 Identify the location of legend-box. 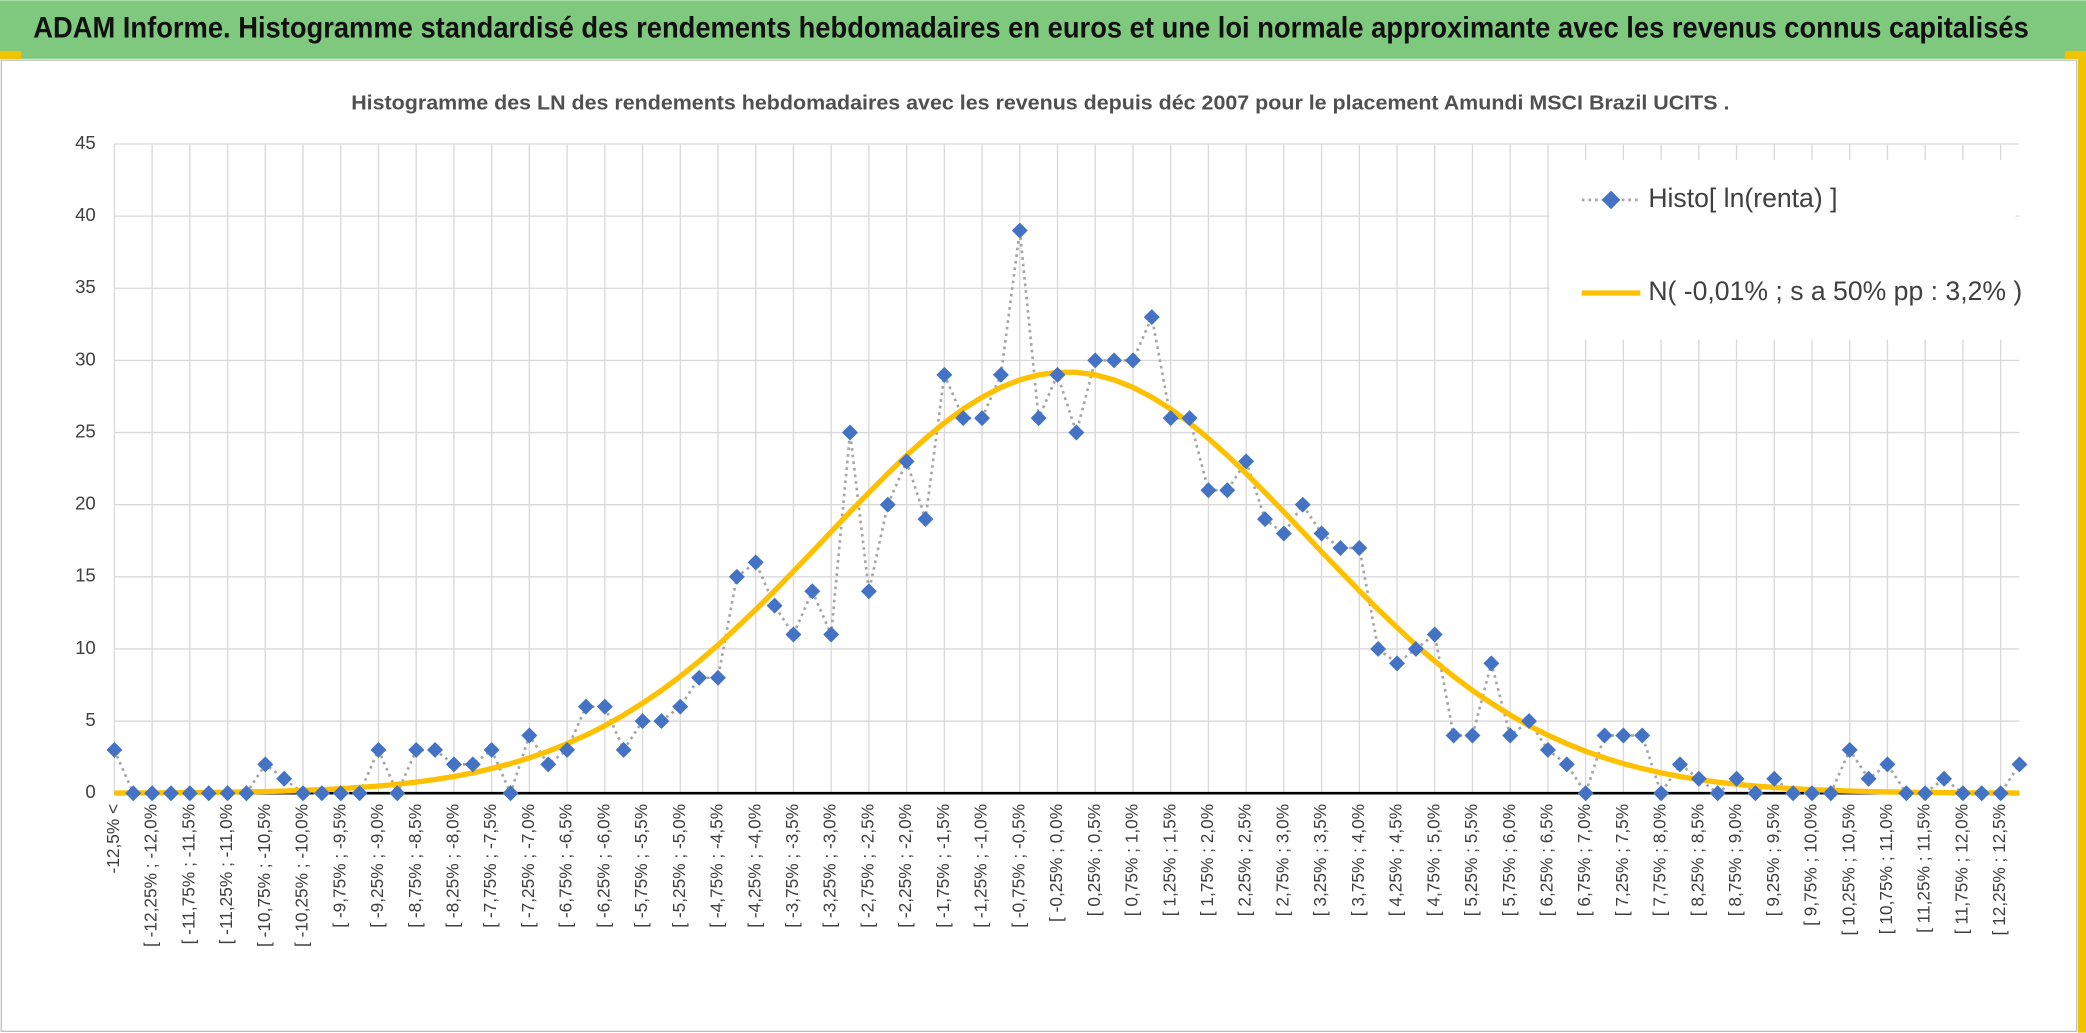
(1782, 249).